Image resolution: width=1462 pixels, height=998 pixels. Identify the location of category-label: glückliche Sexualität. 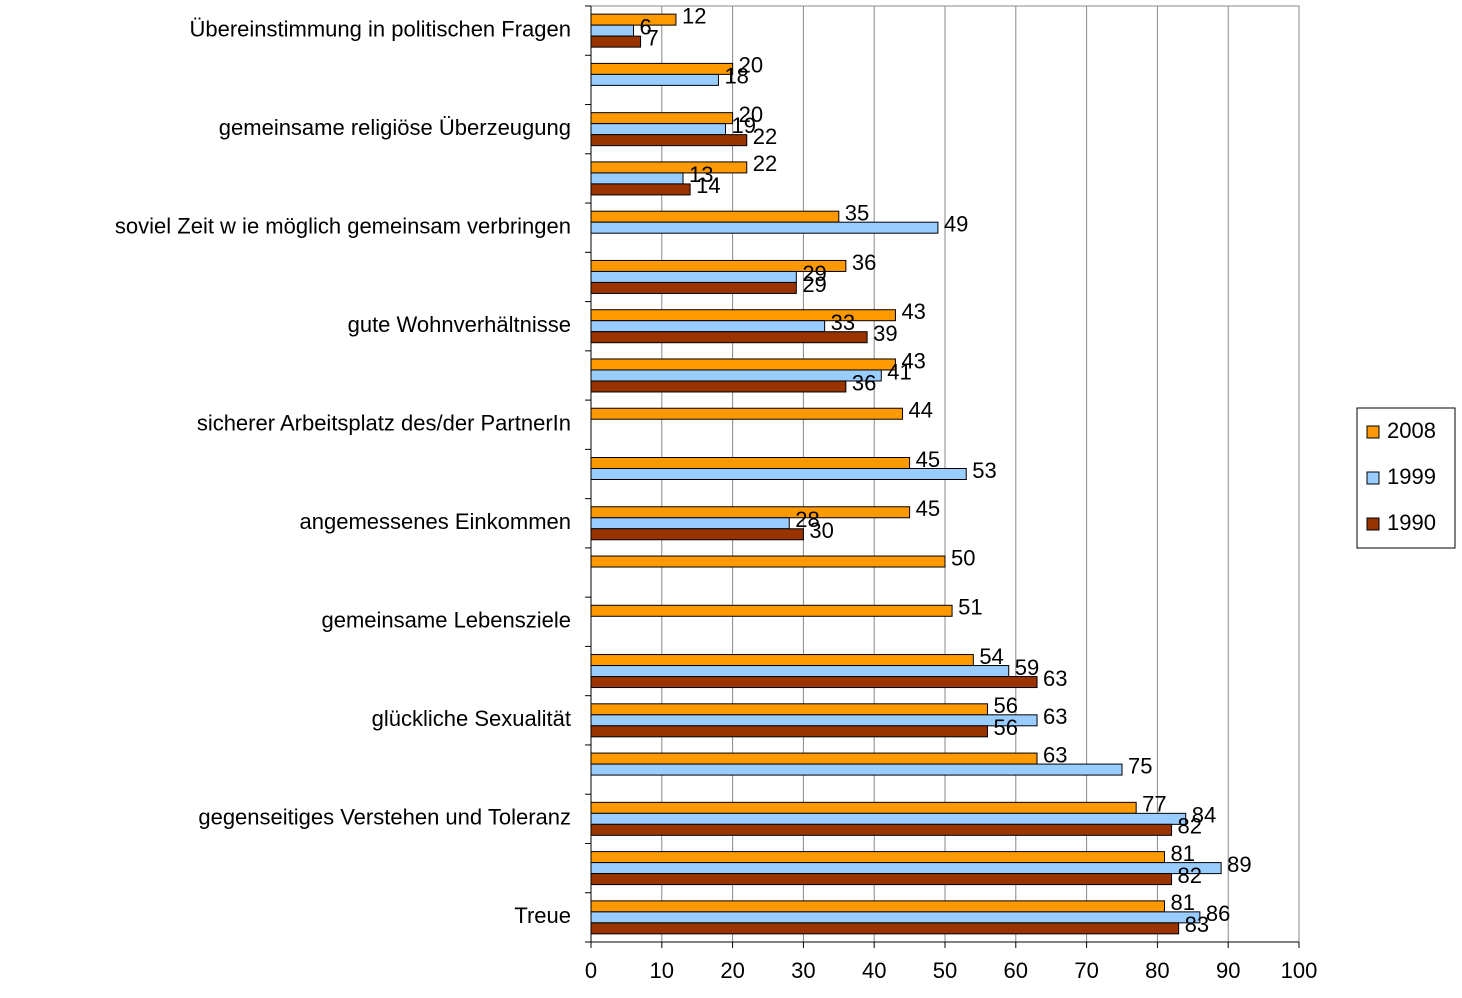
(471, 718).